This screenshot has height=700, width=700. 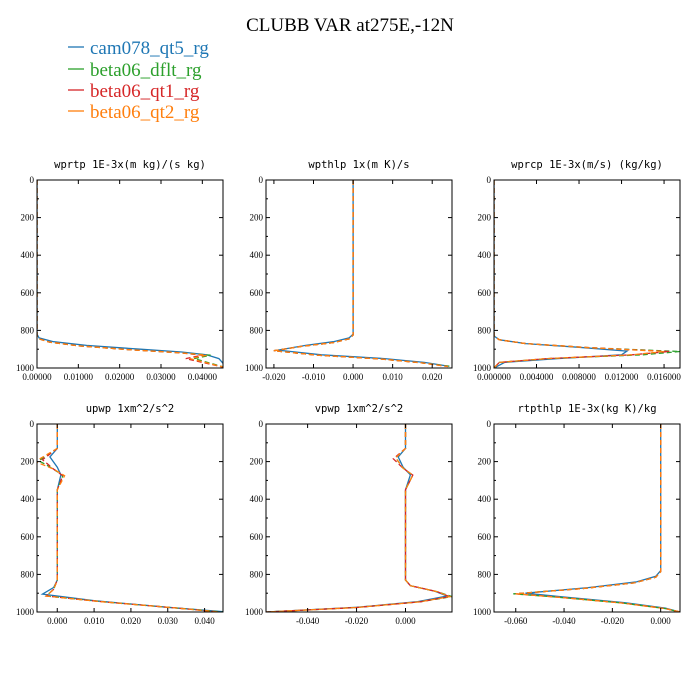 I want to click on x-tick-label: 0.000000, so click(x=494, y=377).